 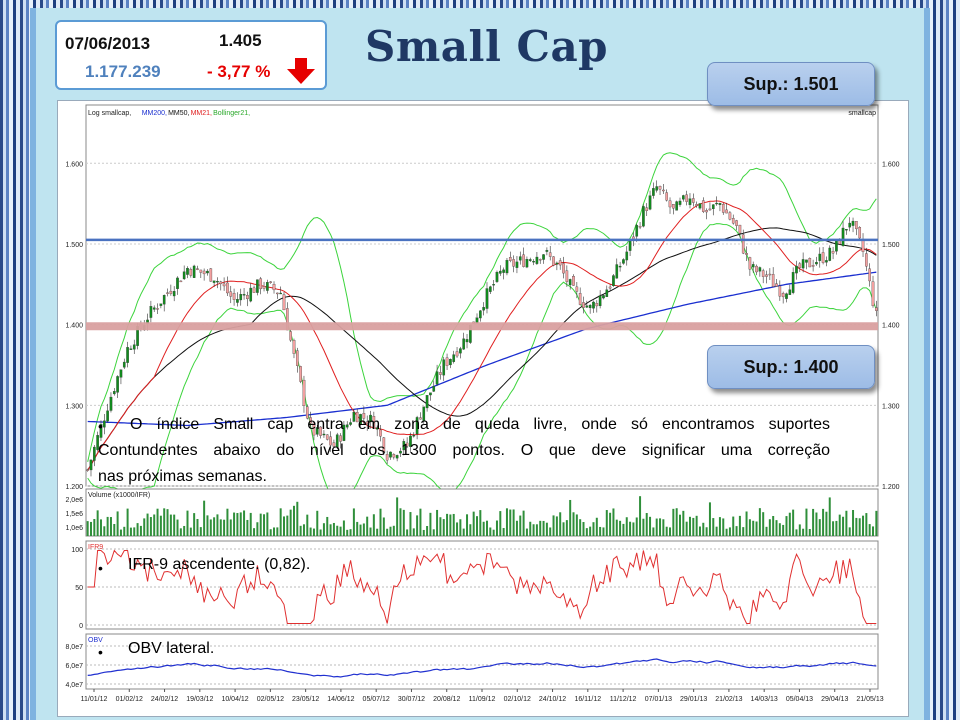 What do you see at coordinates (74, 666) in the screenshot?
I see `obv-tick-label: 6,0e7` at bounding box center [74, 666].